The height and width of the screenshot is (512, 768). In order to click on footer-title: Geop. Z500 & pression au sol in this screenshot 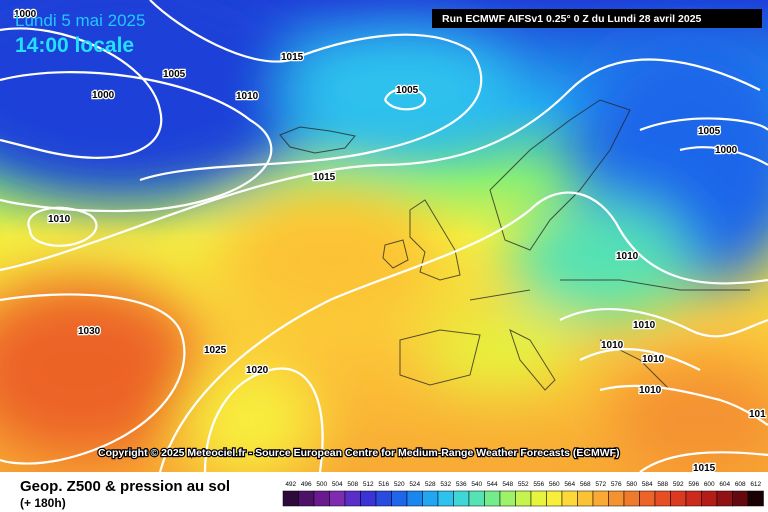, I will do `click(125, 486)`.